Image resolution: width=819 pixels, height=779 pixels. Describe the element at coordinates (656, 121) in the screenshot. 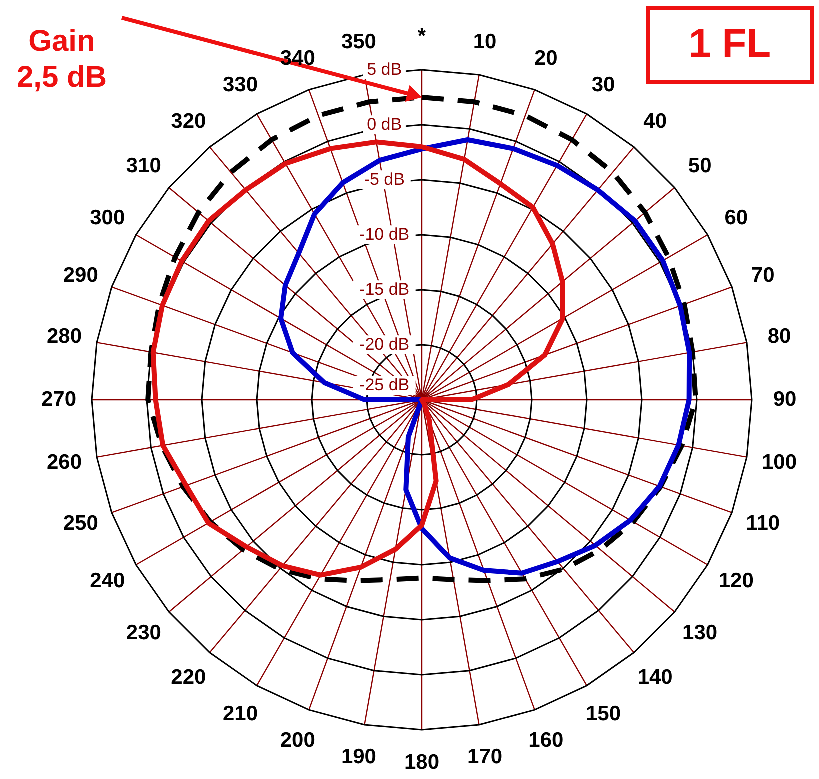

I see `spoke-label: 40` at that location.